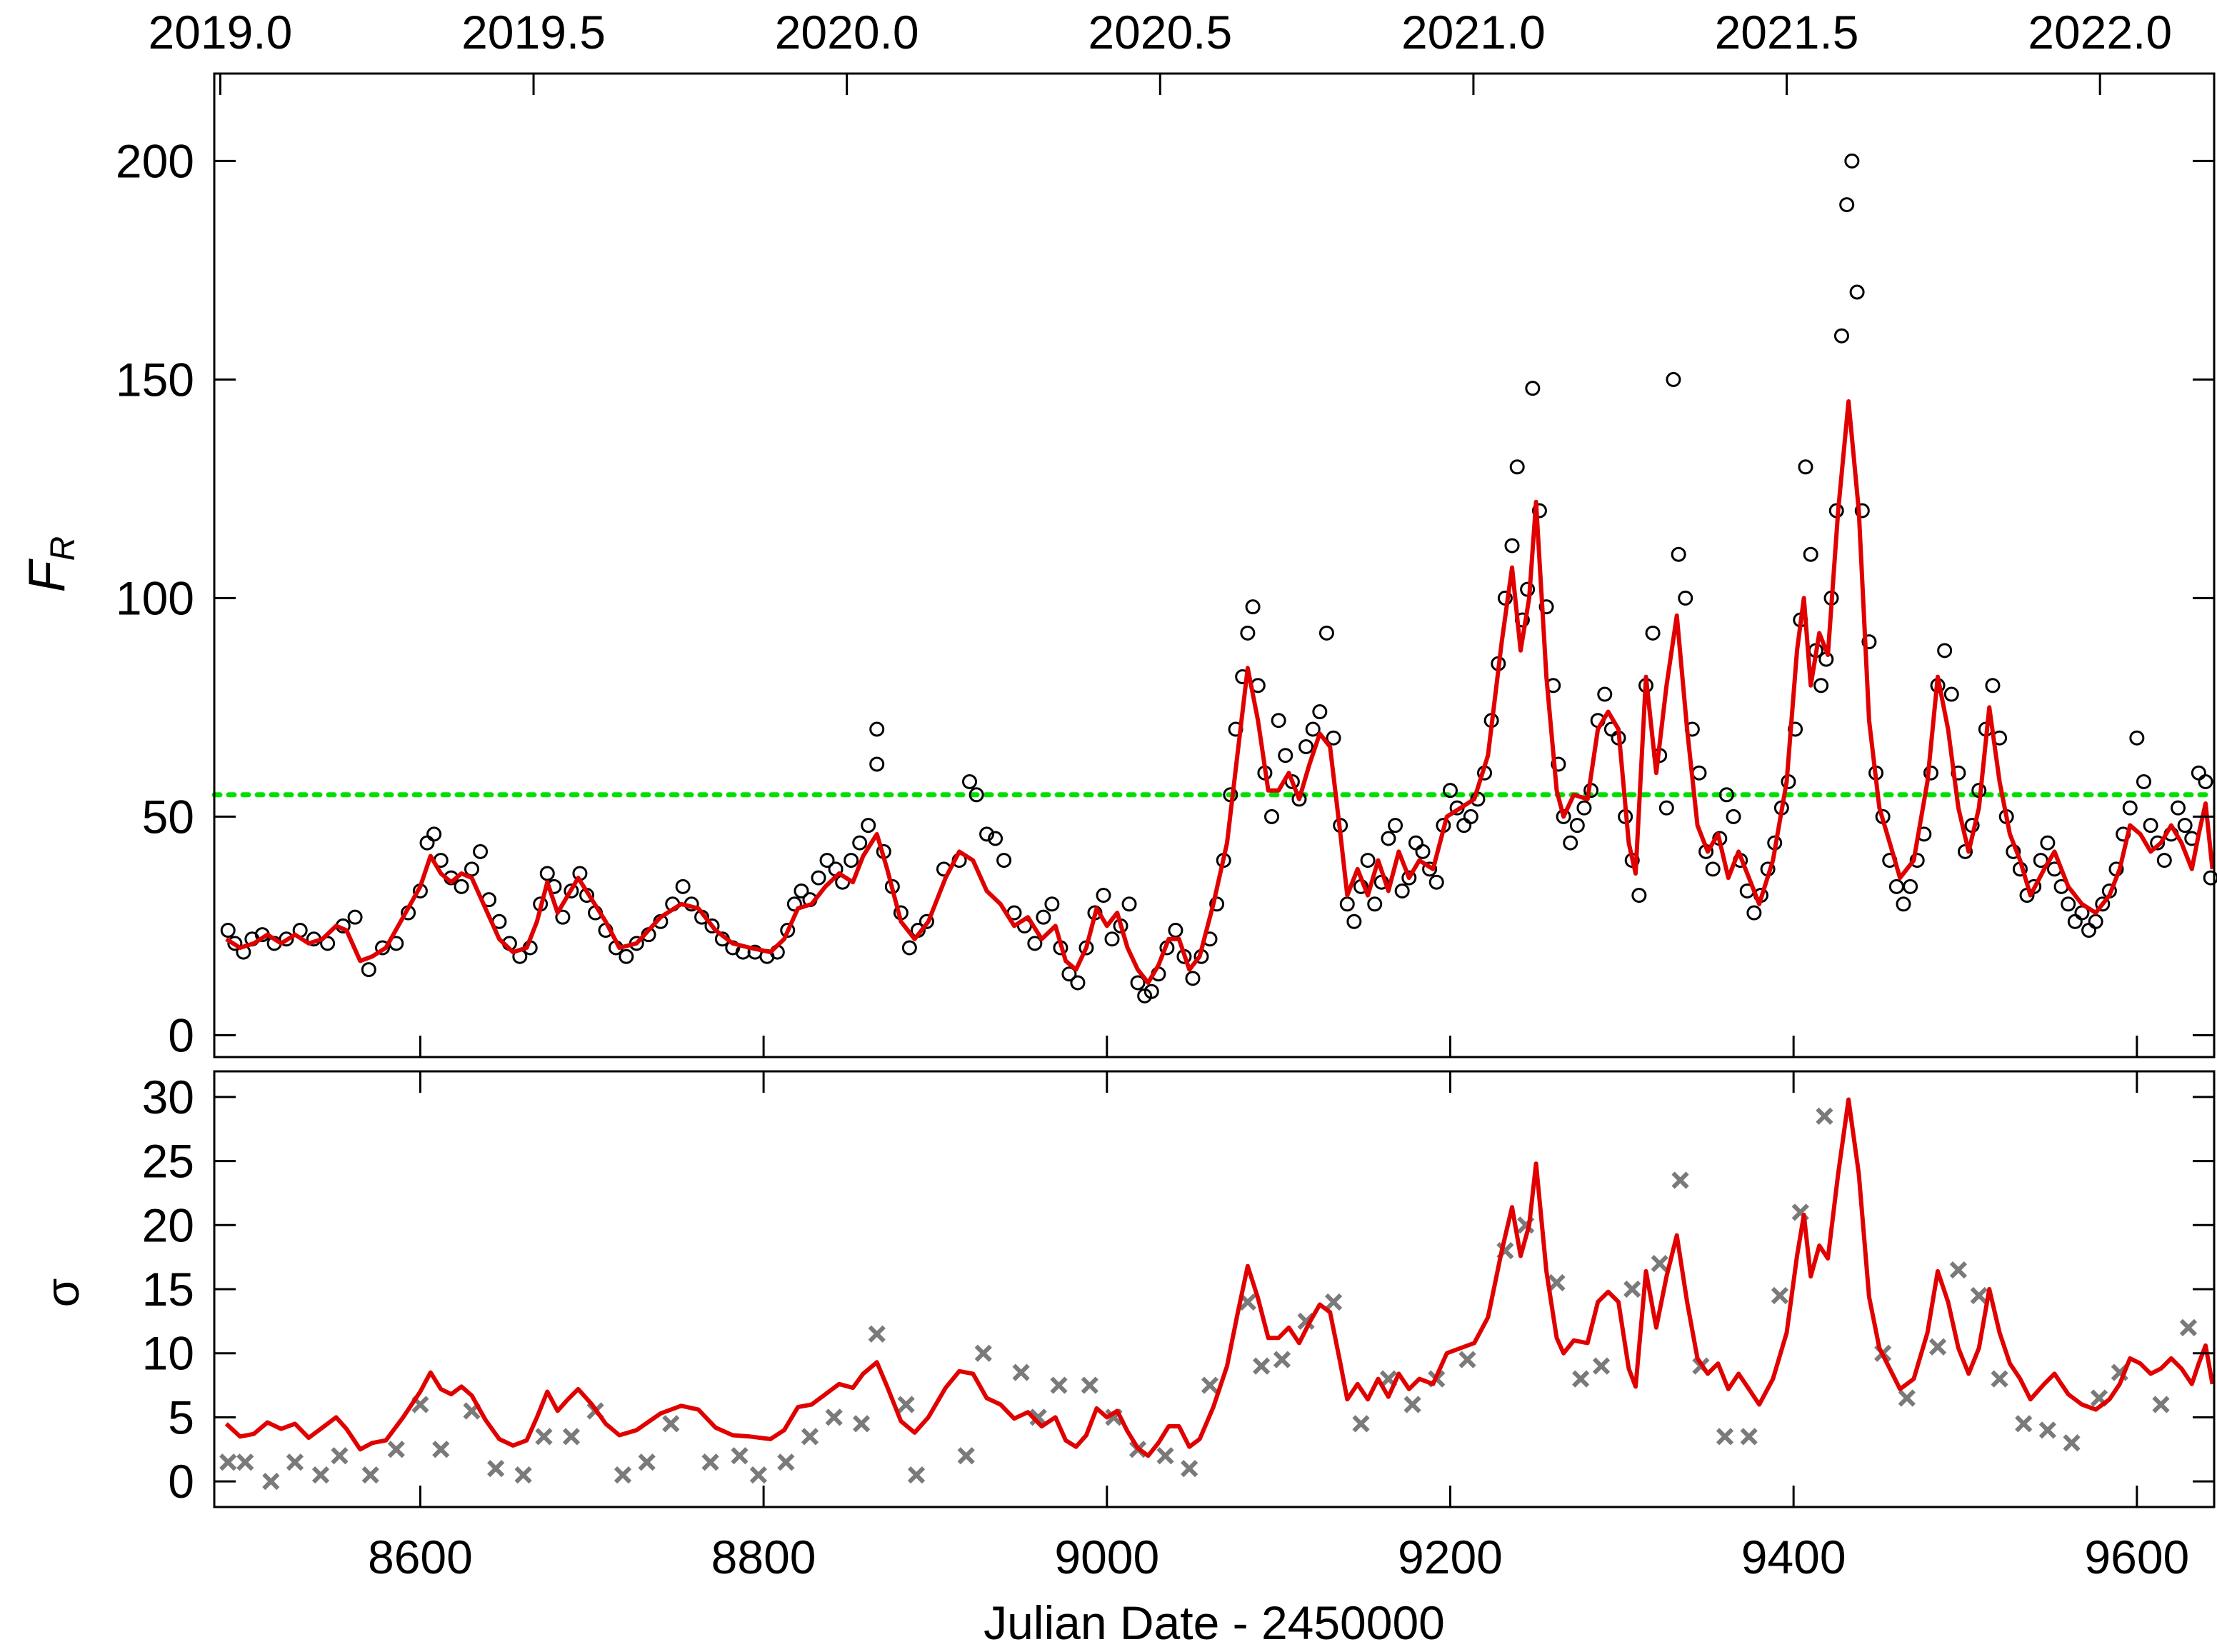  I want to click on year-tick-label-4: 2021.0, so click(1473, 32).